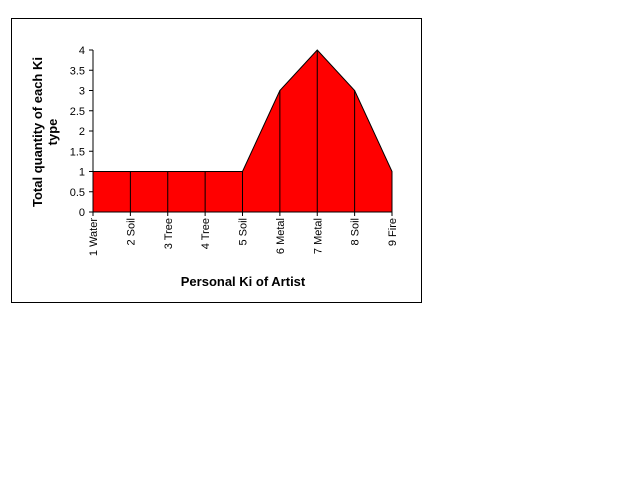 Image resolution: width=640 pixels, height=480 pixels. Describe the element at coordinates (82, 173) in the screenshot. I see `y-tick-label: 1` at that location.